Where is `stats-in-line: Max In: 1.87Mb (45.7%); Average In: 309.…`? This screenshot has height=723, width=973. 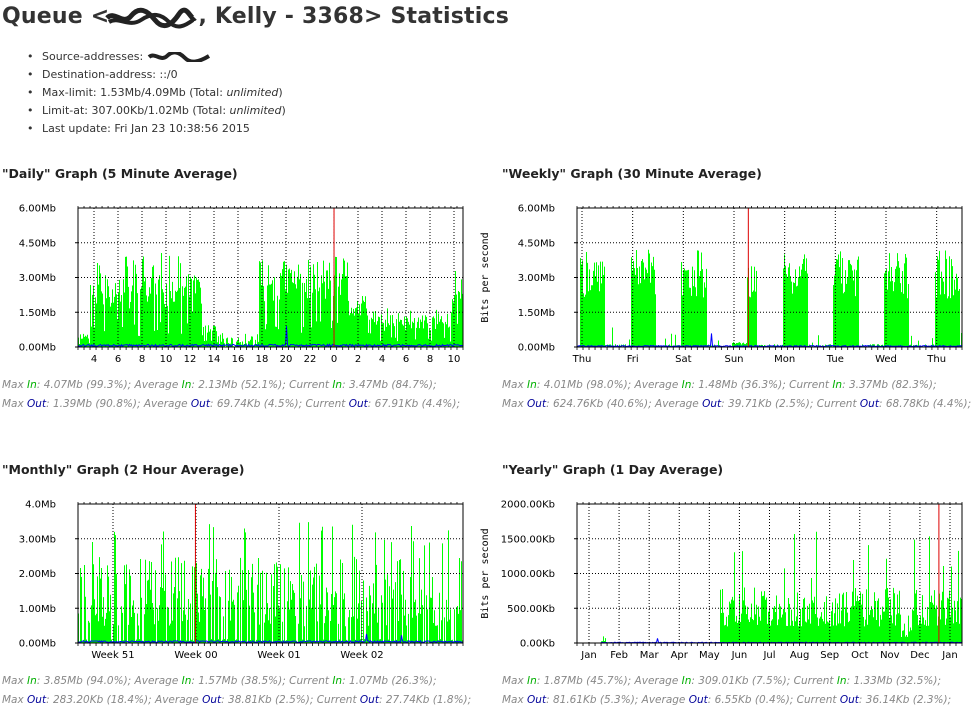 stats-in-line: Max In: 1.87Mb (45.7%); Average In: 309.… is located at coordinates (726, 681).